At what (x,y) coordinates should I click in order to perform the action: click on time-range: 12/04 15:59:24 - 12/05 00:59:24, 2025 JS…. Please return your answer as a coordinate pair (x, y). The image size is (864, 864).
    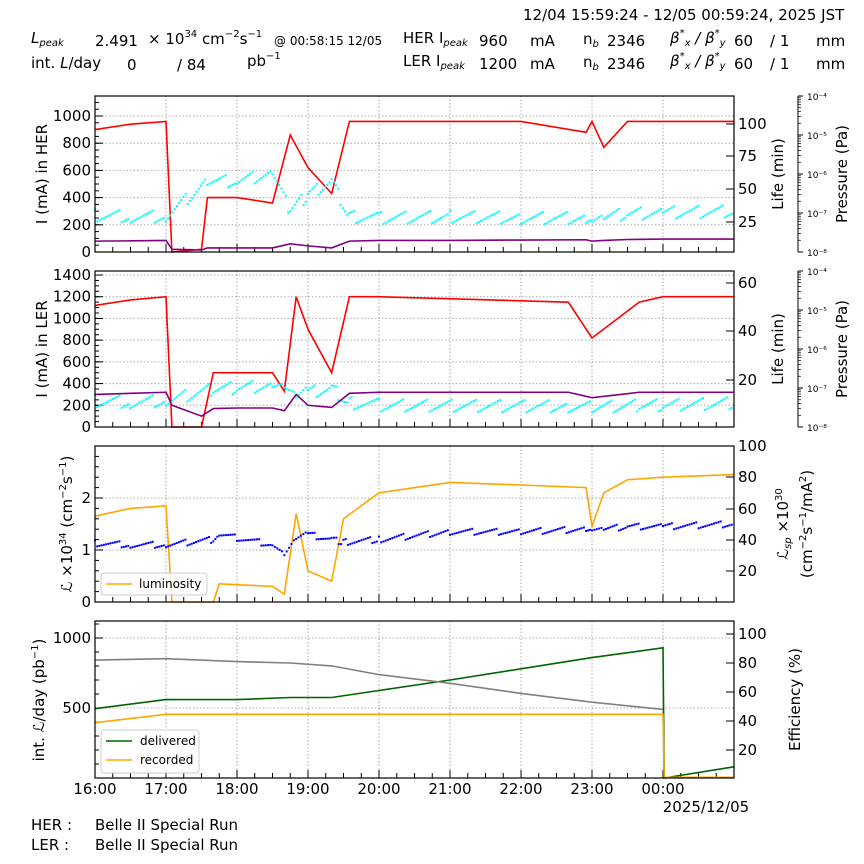
    Looking at the image, I should click on (684, 15).